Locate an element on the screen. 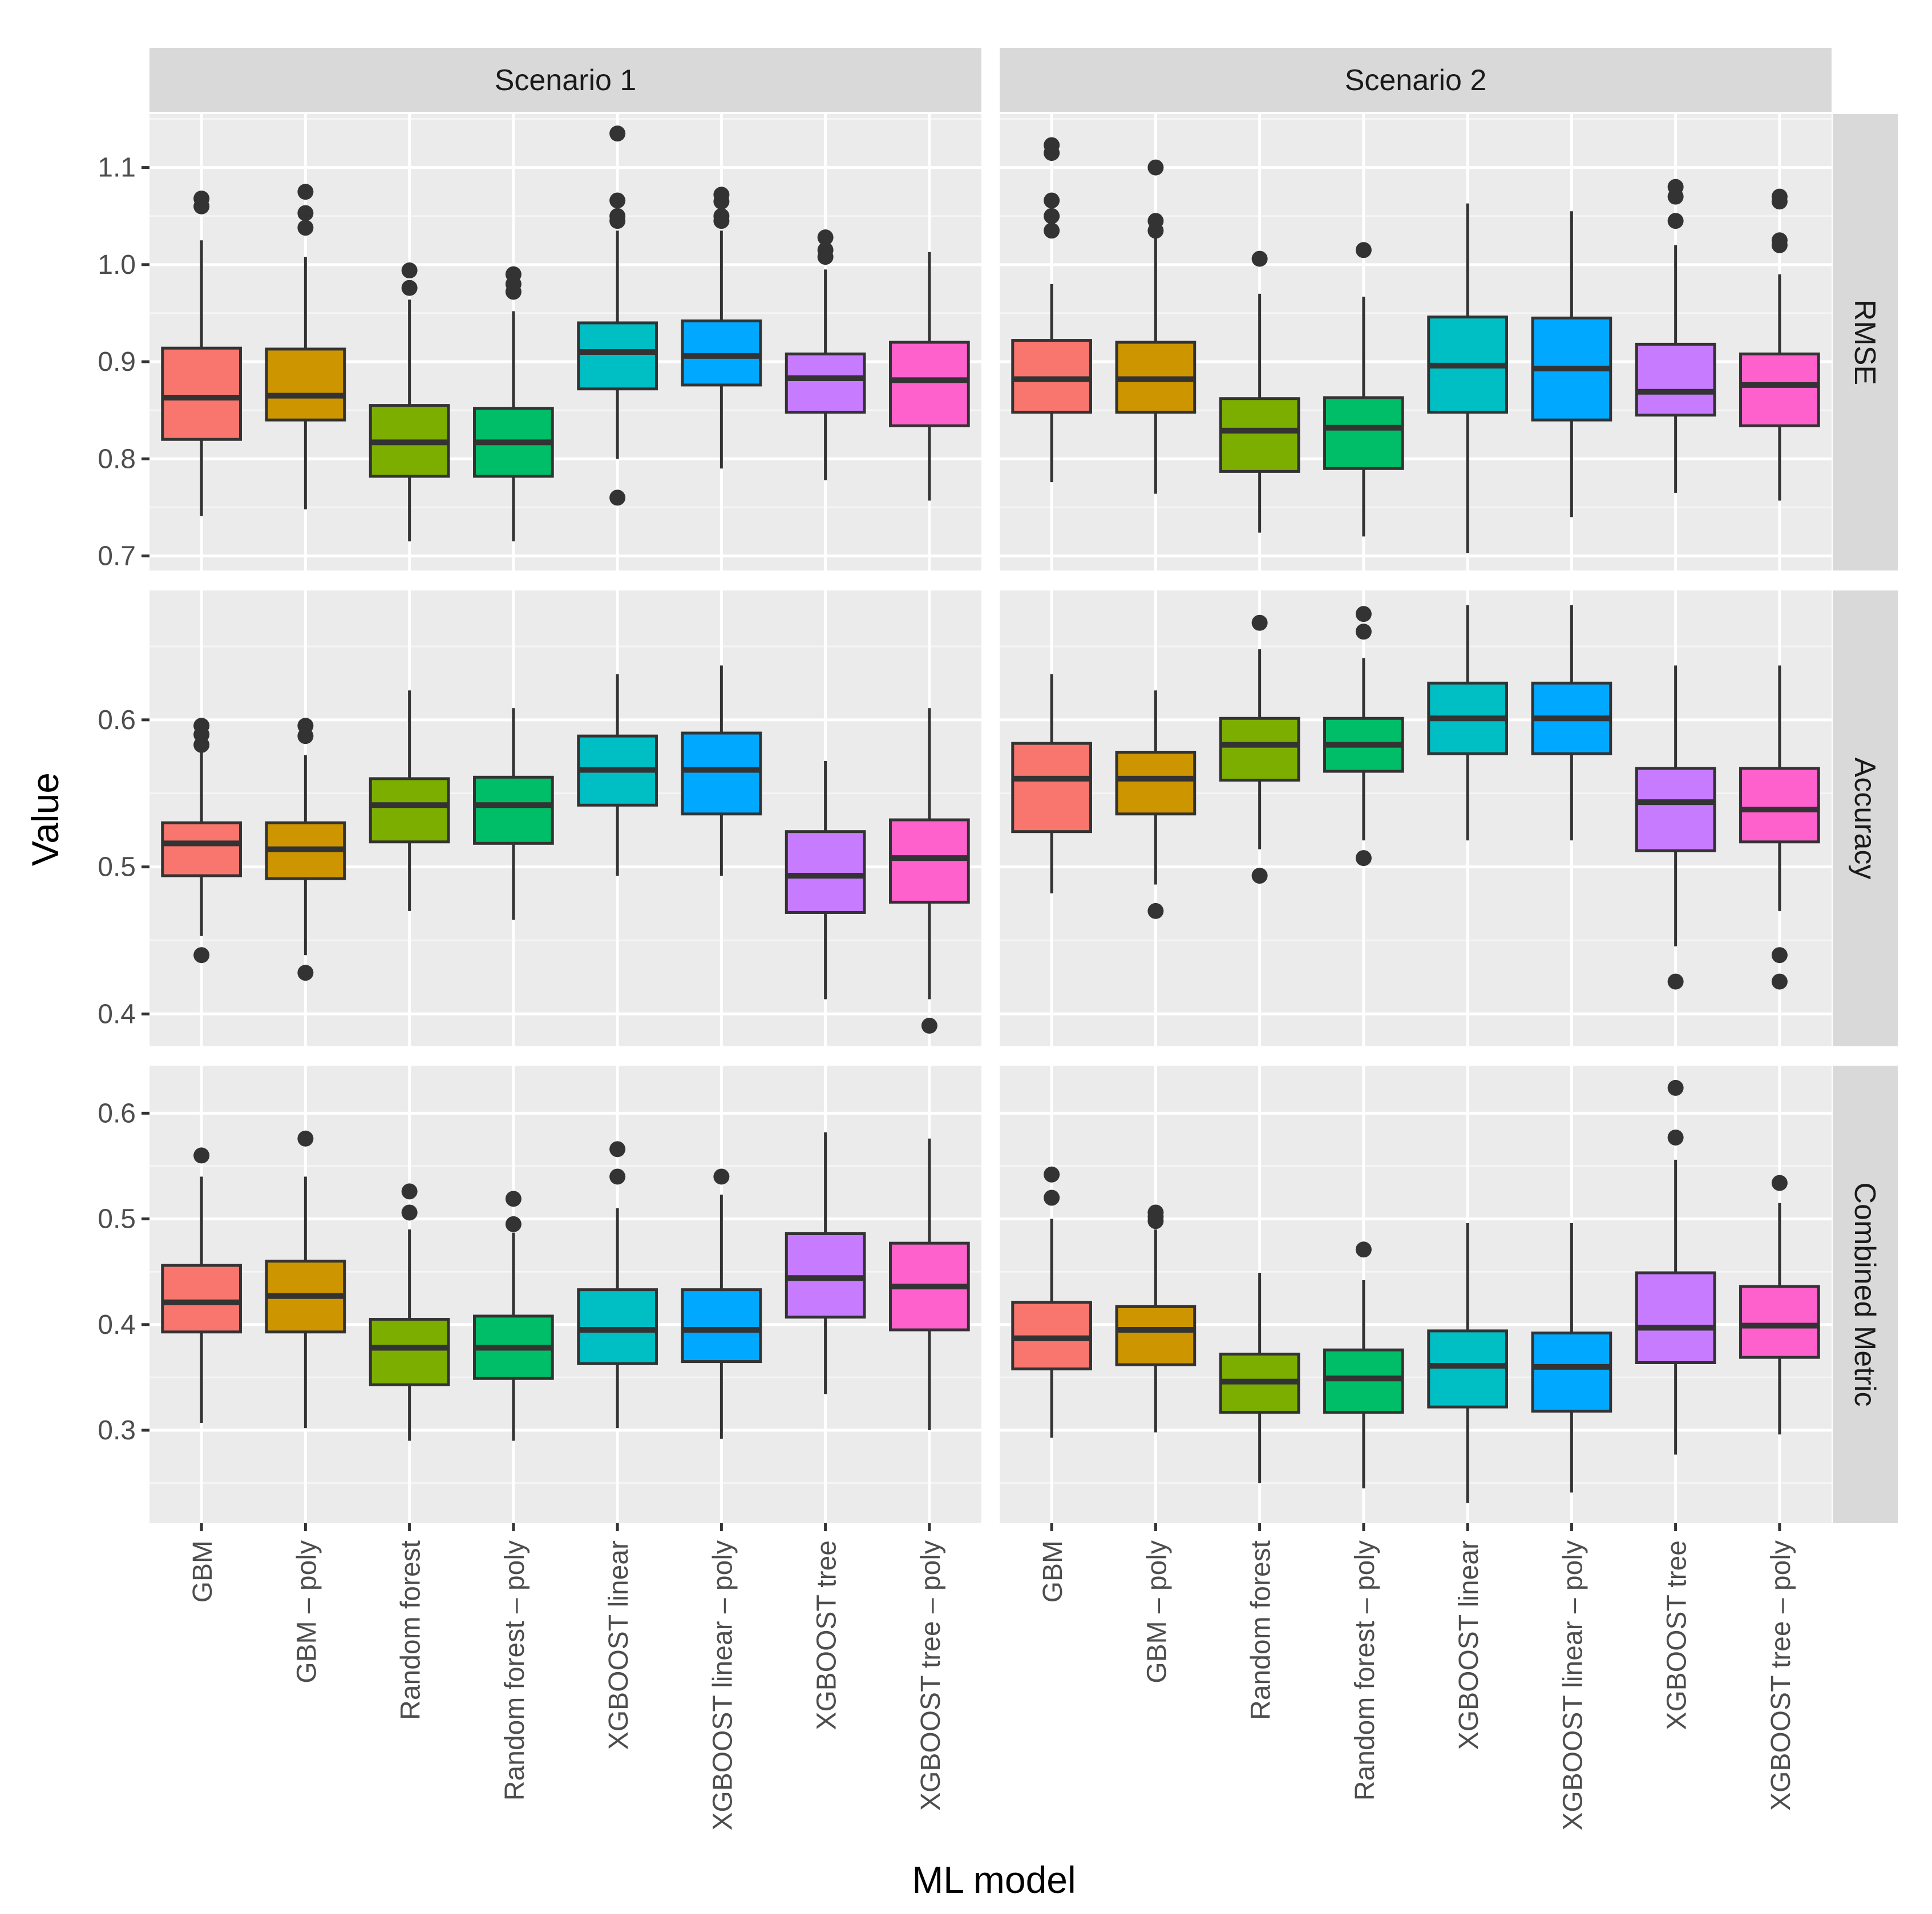 This screenshot has width=1932, height=1914. x-tick-label: XGBOOST linear is located at coordinates (1469, 1645).